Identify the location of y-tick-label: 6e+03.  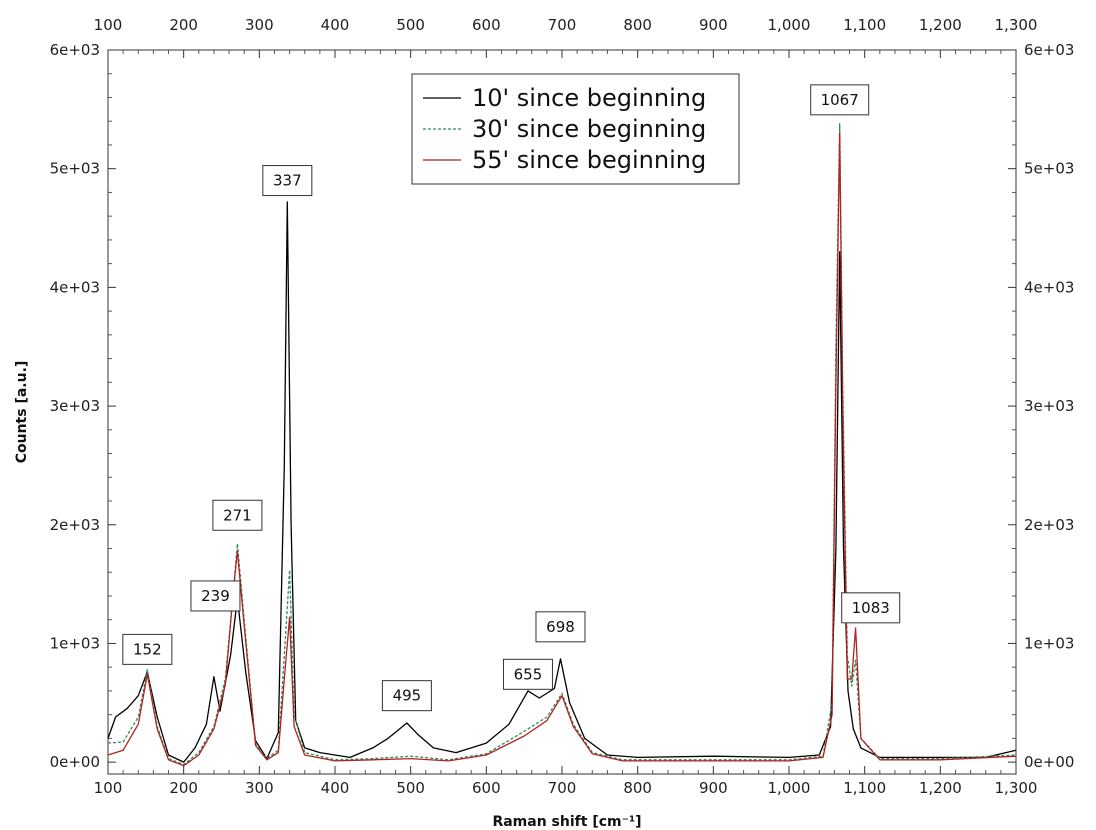
(75, 50).